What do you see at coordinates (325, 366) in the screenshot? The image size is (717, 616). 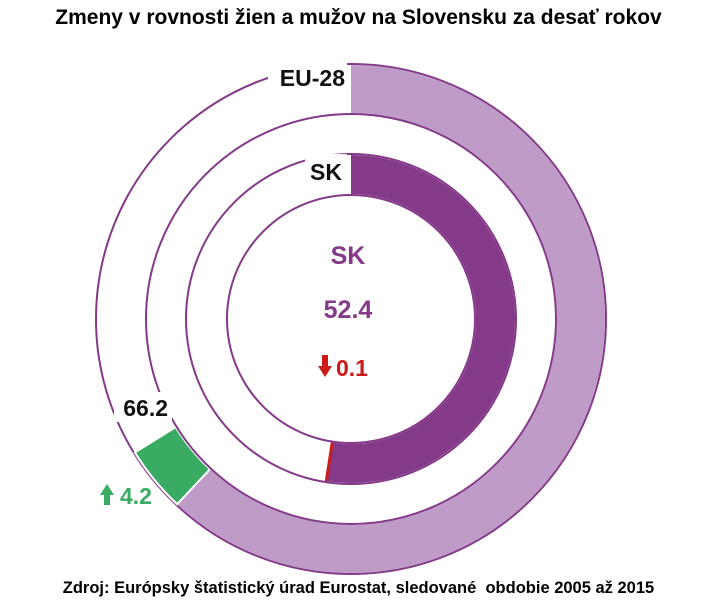 I see `arrow-down-icon` at bounding box center [325, 366].